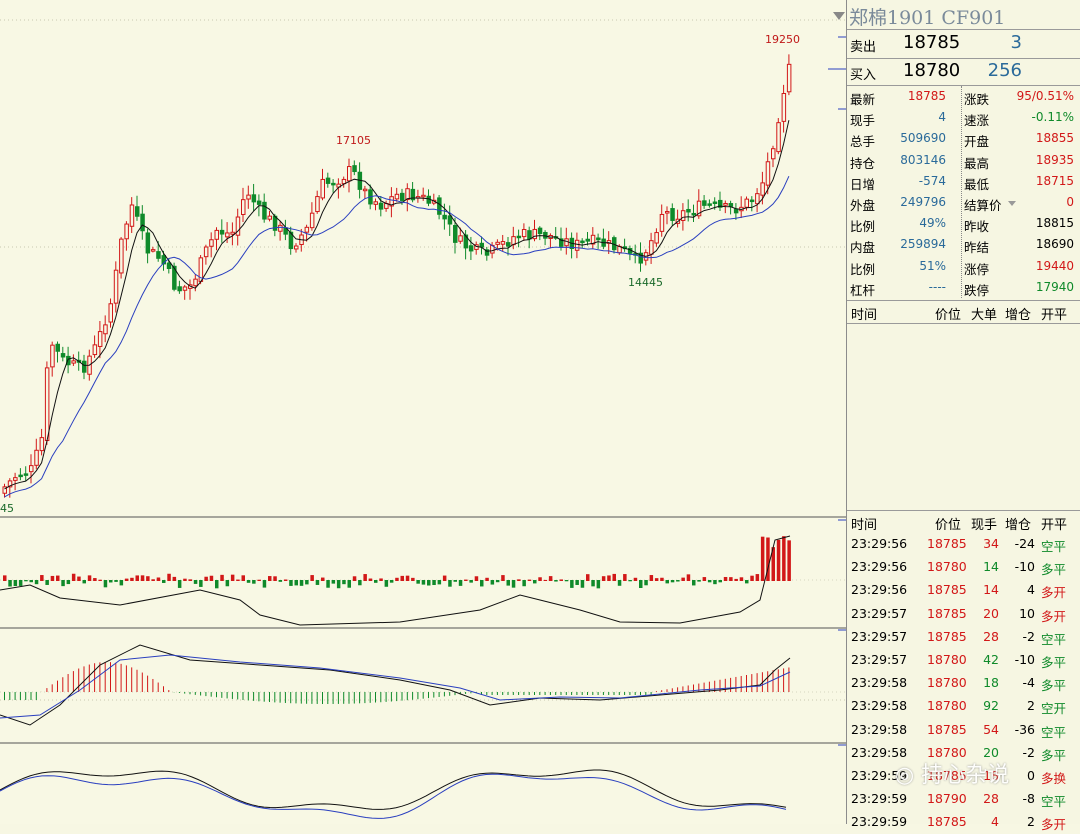 This screenshot has height=834, width=1080. What do you see at coordinates (1031, 706) in the screenshot?
I see `tick-oi: 2` at bounding box center [1031, 706].